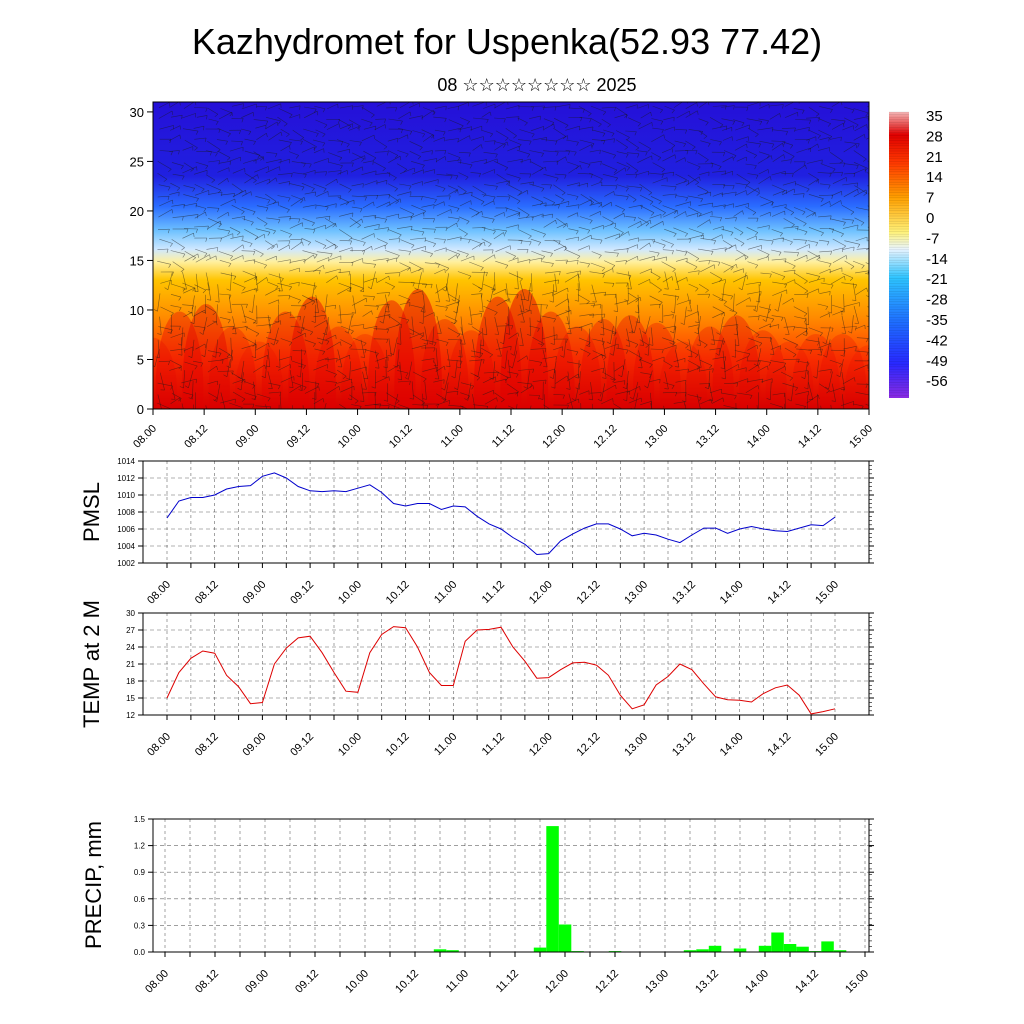 The height and width of the screenshot is (1024, 1024). Describe the element at coordinates (715, 948) in the screenshot. I see `precip-bar` at that location.